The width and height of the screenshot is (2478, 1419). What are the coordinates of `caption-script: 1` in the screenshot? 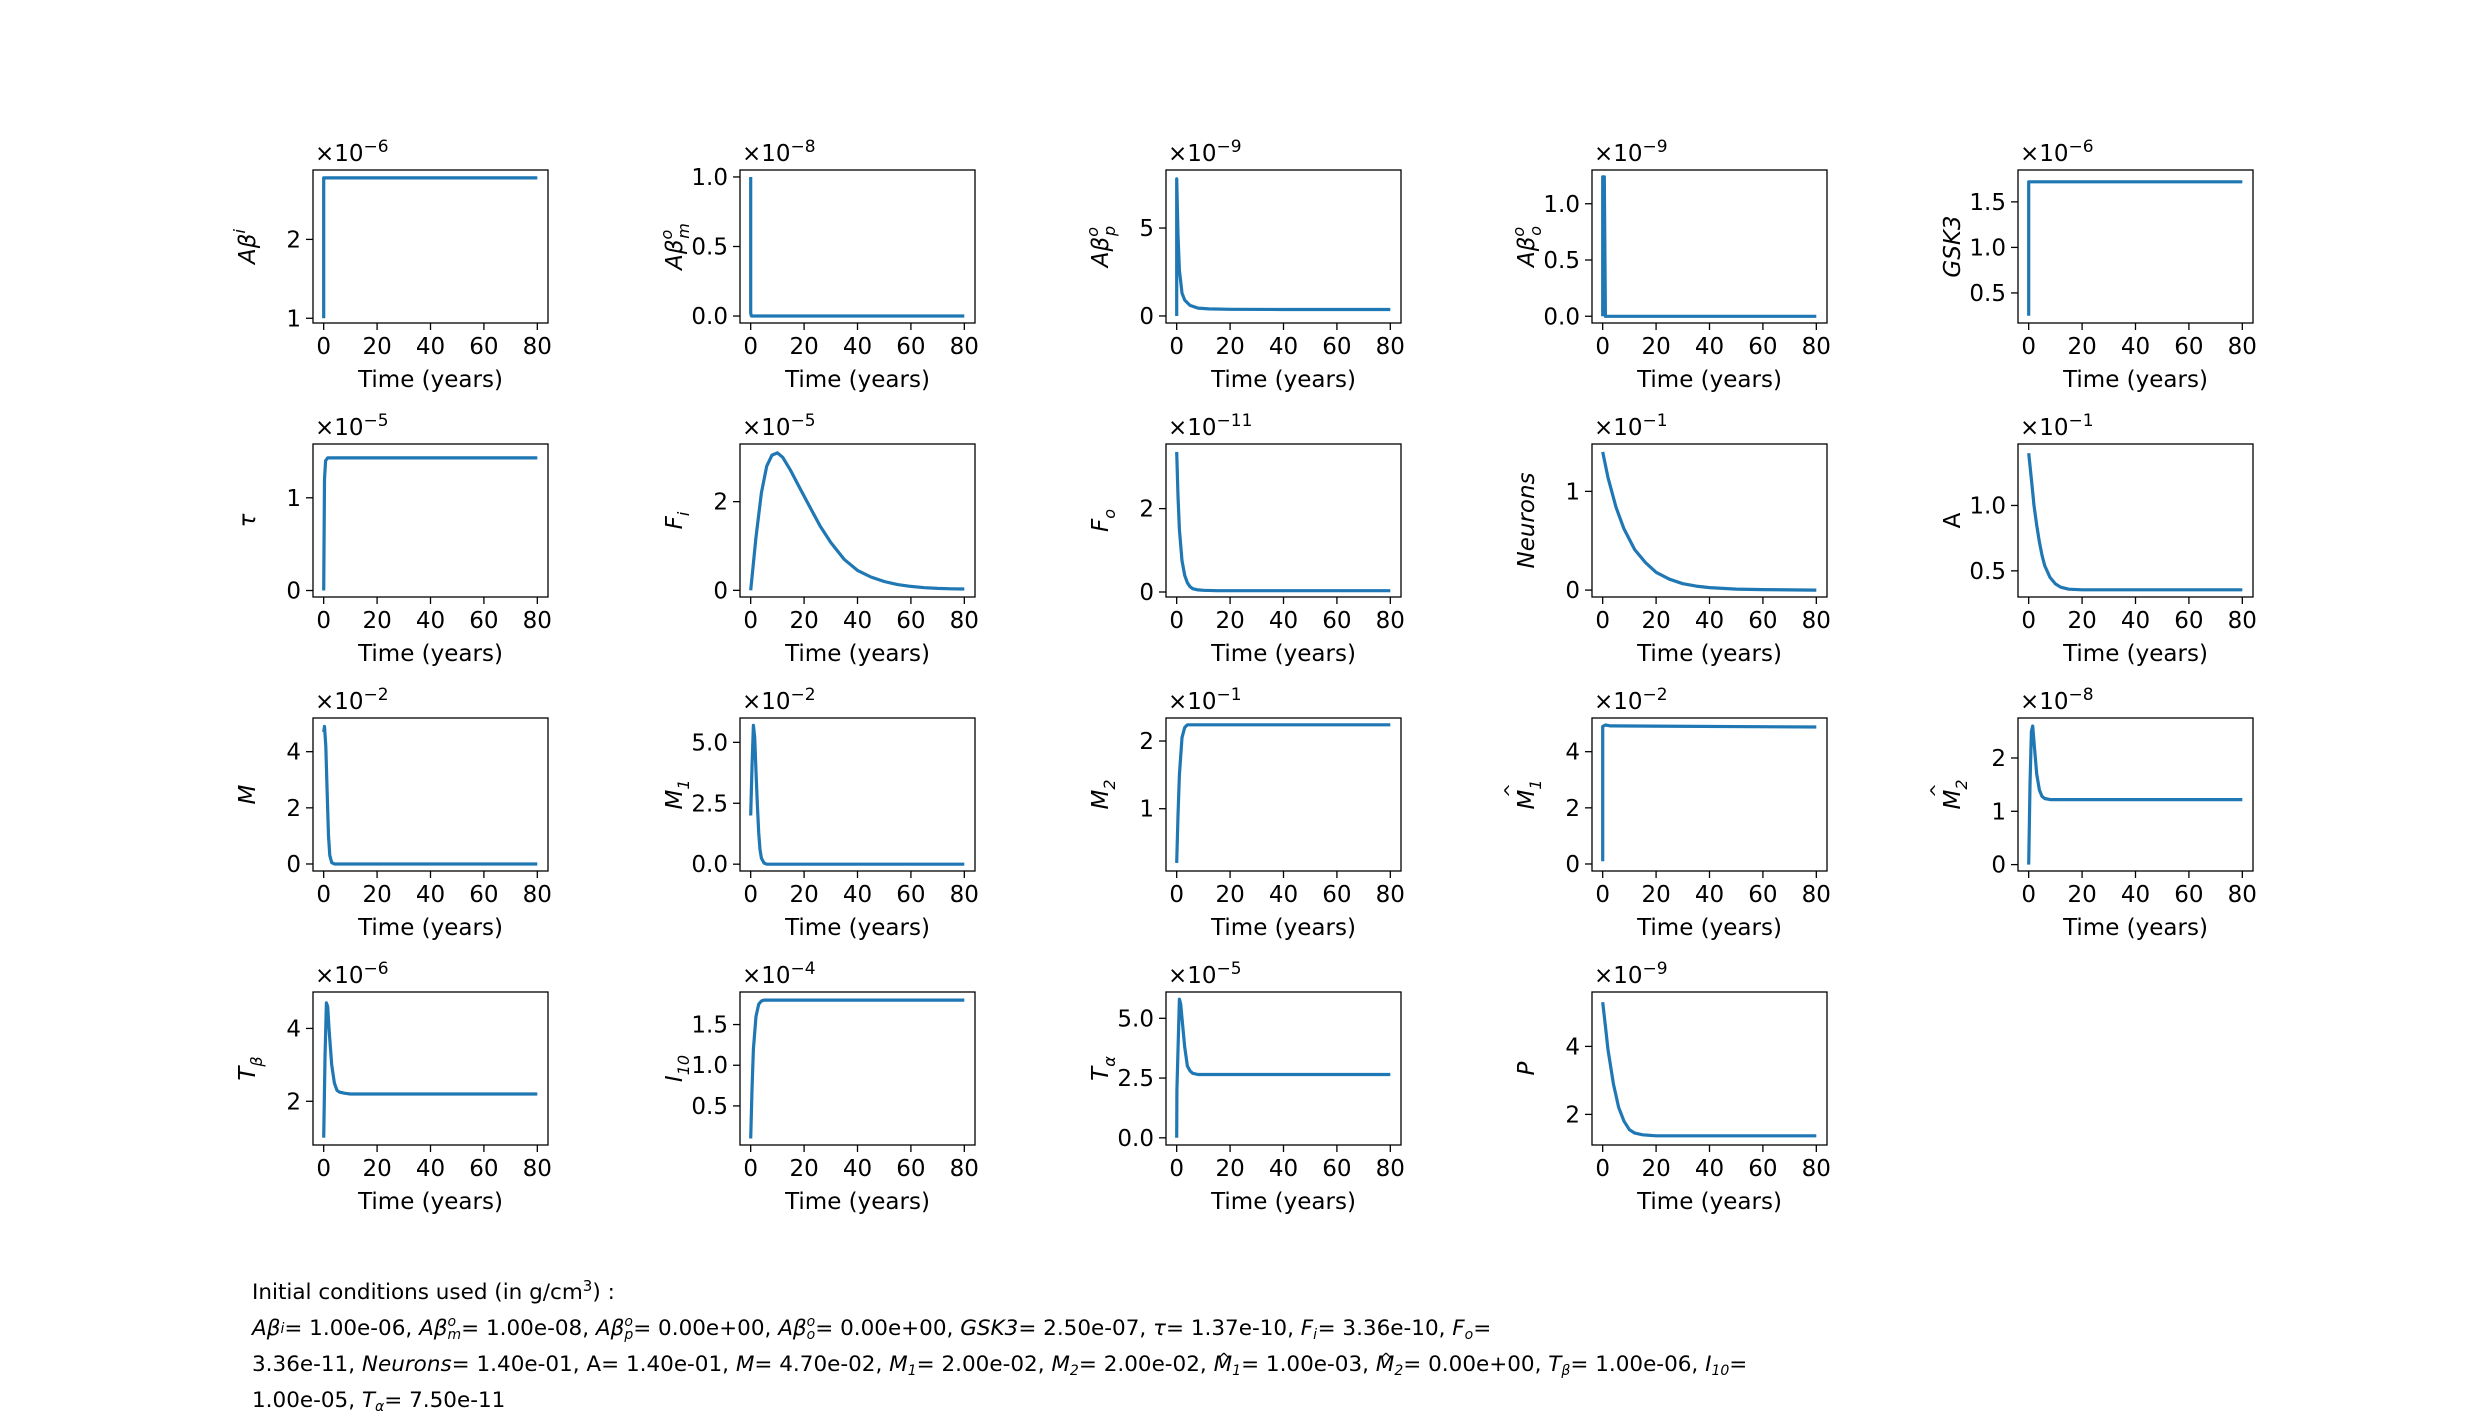 It's located at (1236, 1365).